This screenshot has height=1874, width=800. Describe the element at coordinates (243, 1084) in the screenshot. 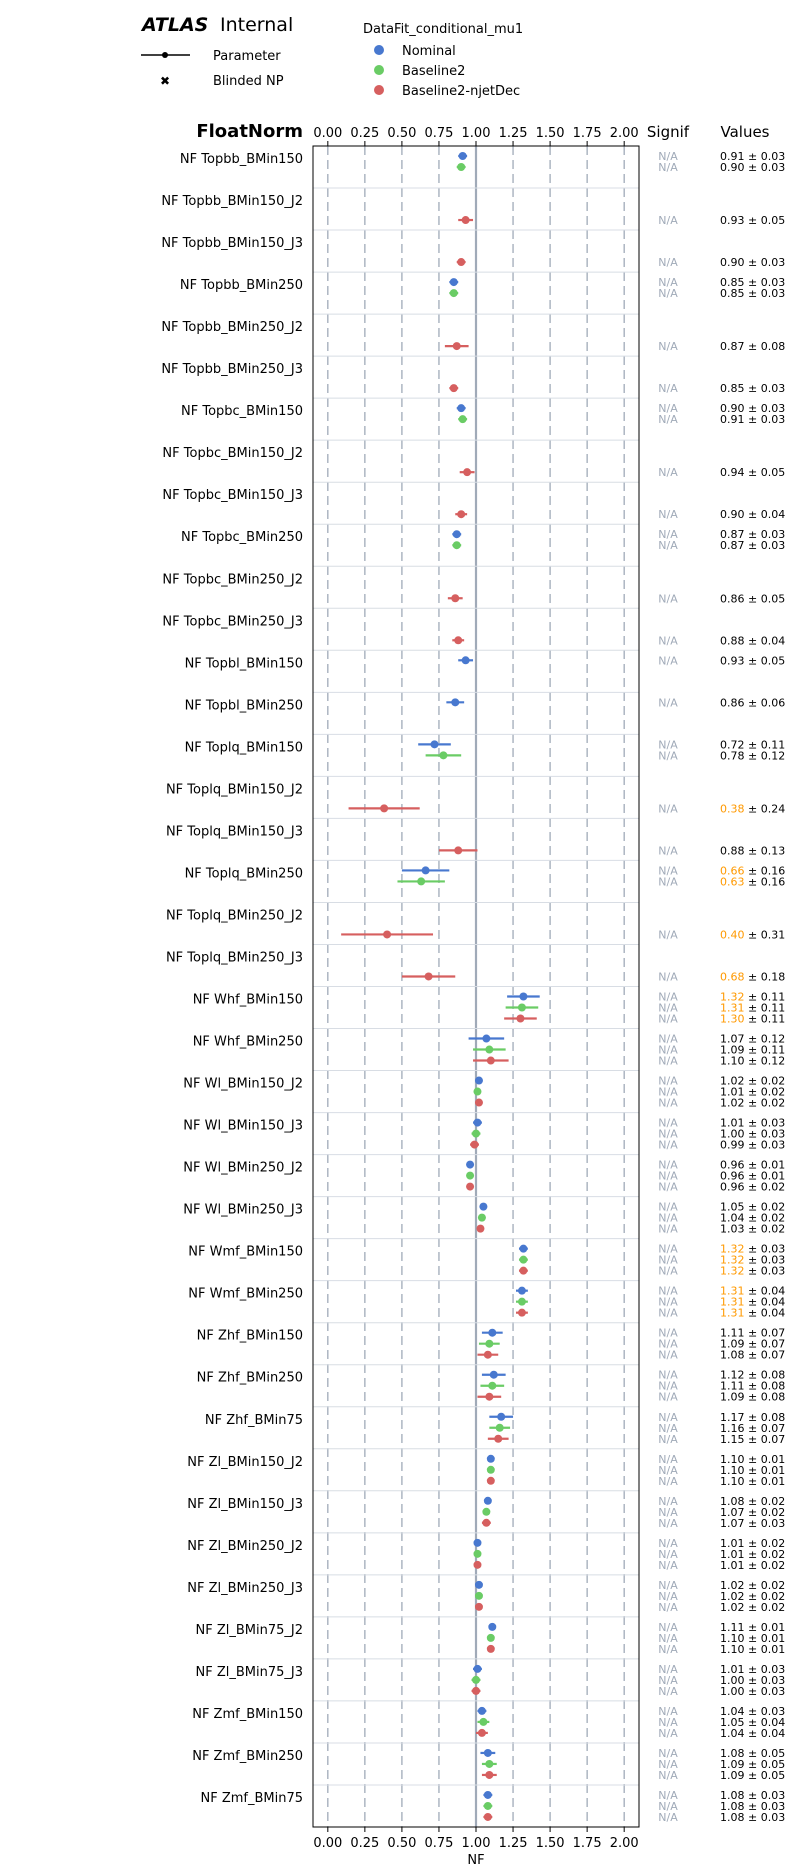

I see `parameter-label: NF Wl_BMin150_J2` at that location.